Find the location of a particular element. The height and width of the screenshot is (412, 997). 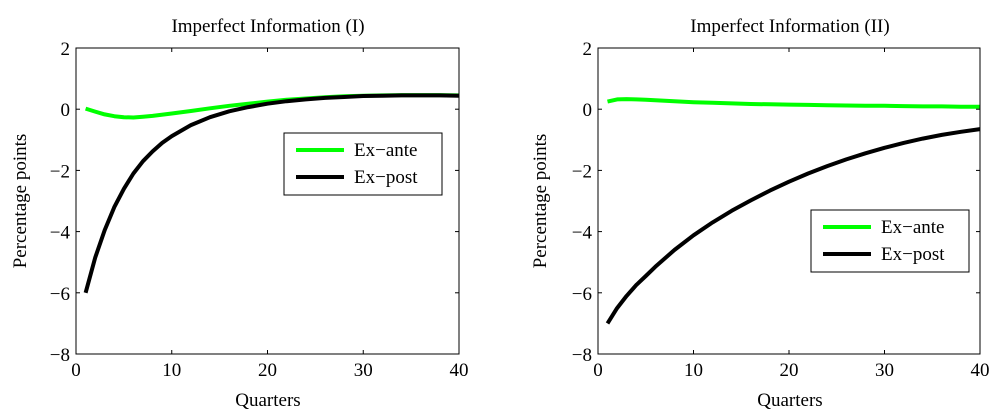

chart-title: Imperfect Information (II) is located at coordinates (789, 26).